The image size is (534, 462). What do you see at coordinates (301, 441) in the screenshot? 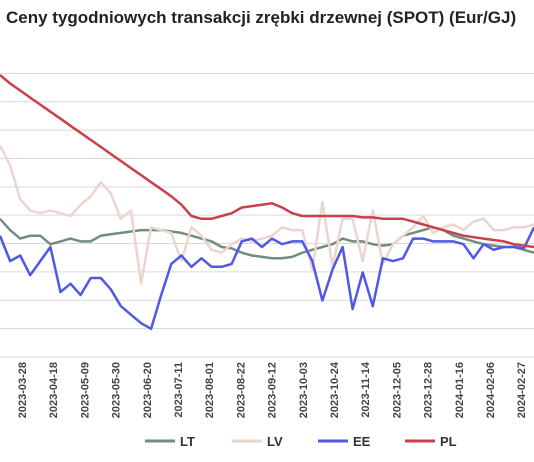
I see `legend: LT LV EE PL` at bounding box center [301, 441].